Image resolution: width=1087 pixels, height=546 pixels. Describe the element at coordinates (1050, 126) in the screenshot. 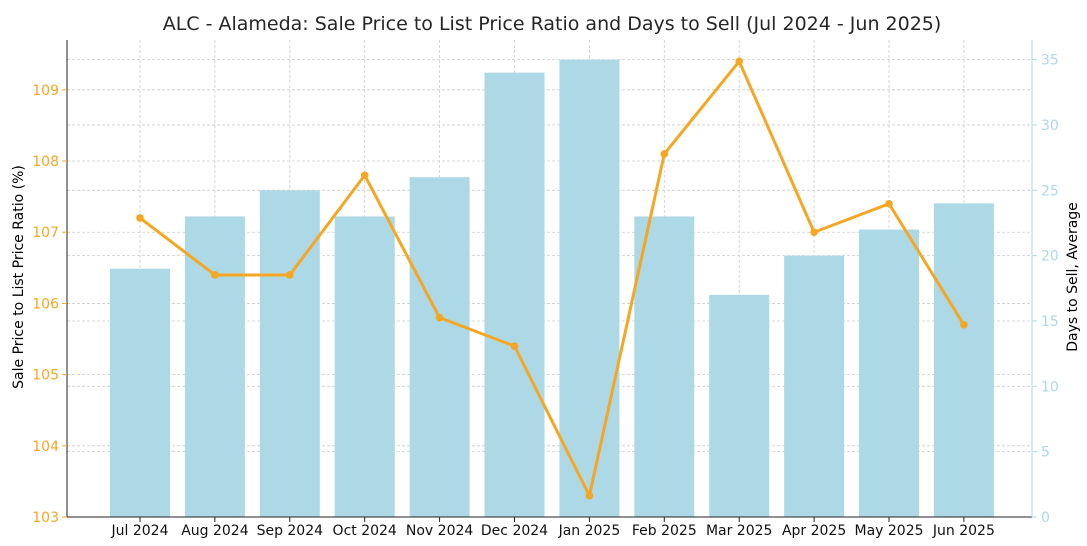

I see `y-tick-label-right: 30` at that location.